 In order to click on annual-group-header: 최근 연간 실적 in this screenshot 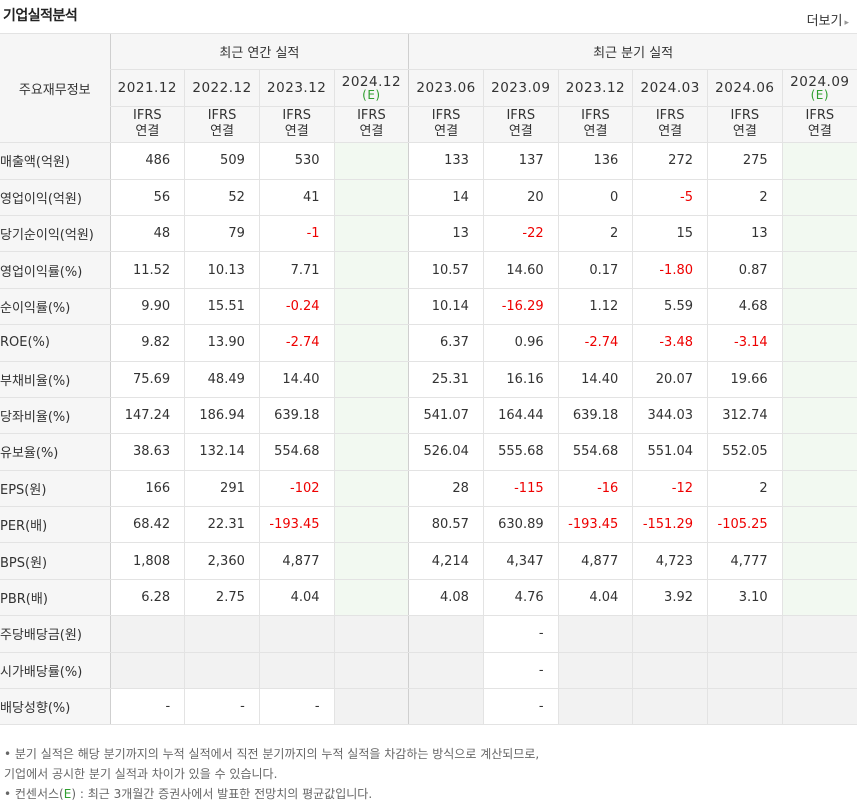, I will do `click(259, 51)`.